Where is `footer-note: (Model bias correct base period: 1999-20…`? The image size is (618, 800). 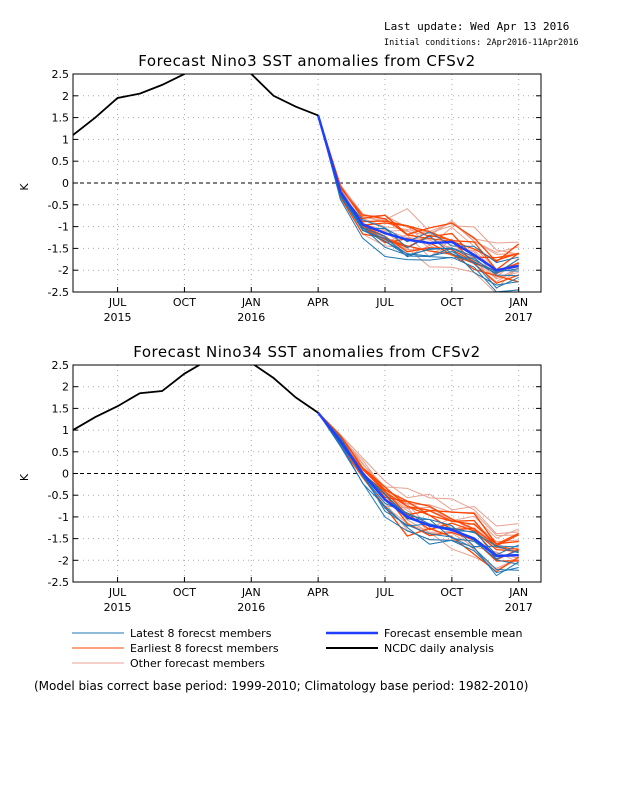 footer-note: (Model bias correct base period: 1999-20… is located at coordinates (281, 686).